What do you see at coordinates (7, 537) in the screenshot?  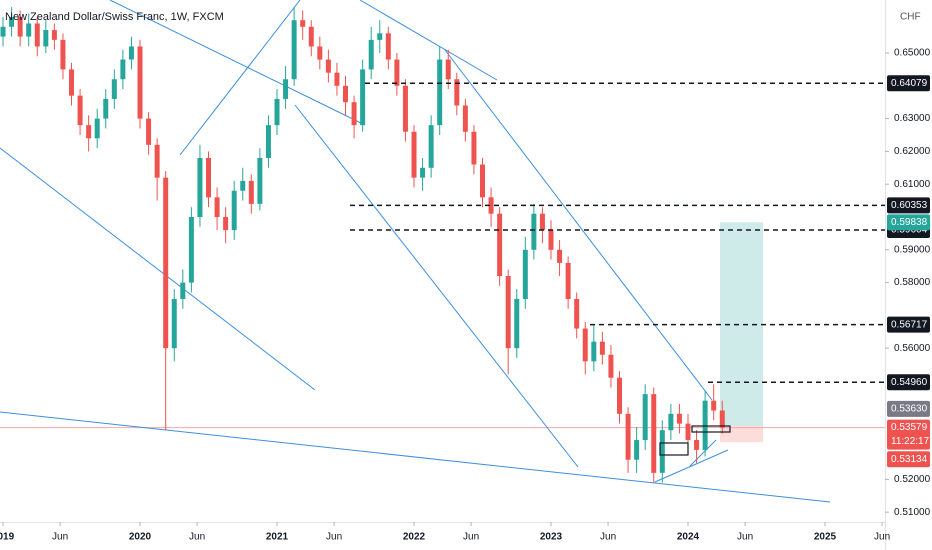 I see `x-tick-label: 2019` at bounding box center [7, 537].